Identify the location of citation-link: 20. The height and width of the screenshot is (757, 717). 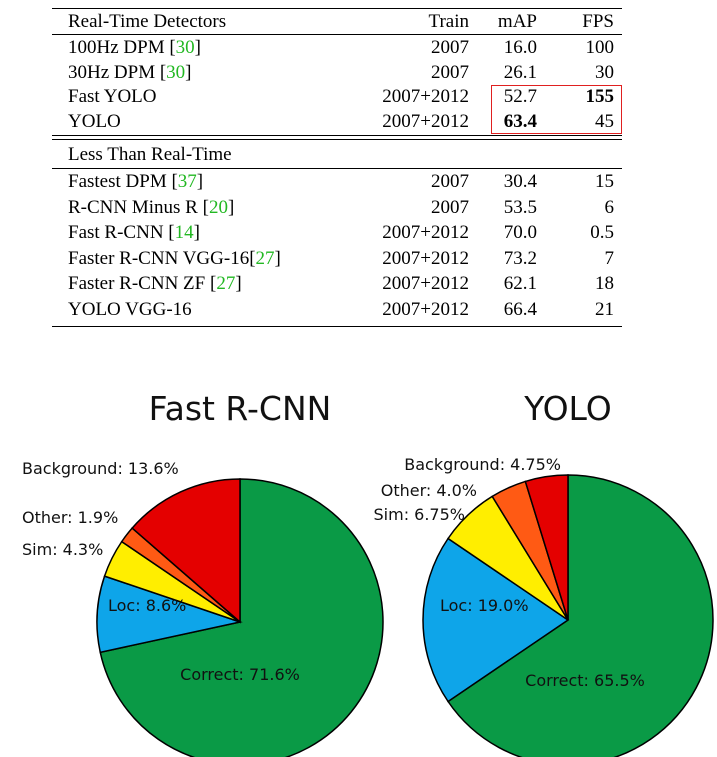
(218, 207).